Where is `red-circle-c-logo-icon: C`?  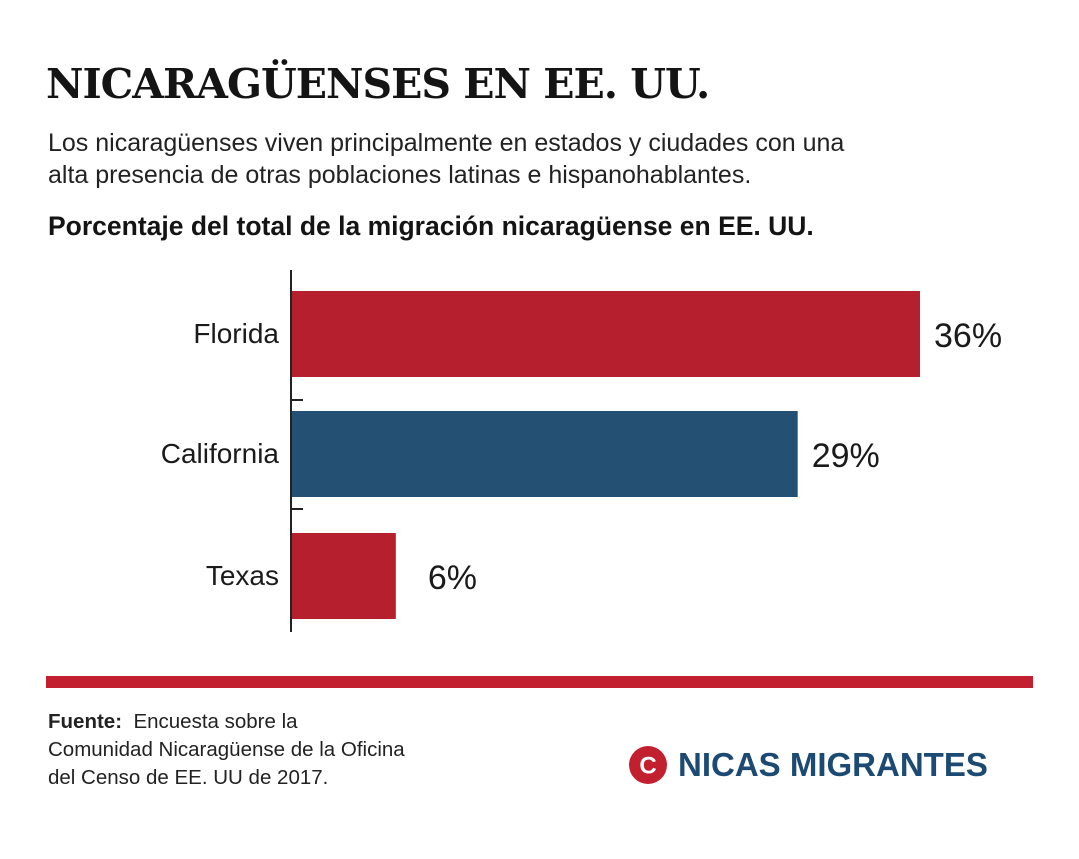 red-circle-c-logo-icon: C is located at coordinates (648, 765).